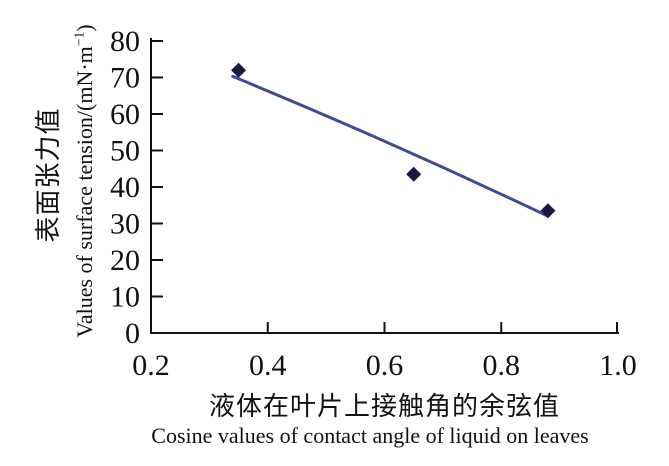 The width and height of the screenshot is (669, 466). I want to click on y-tick-label: 10, so click(125, 297).